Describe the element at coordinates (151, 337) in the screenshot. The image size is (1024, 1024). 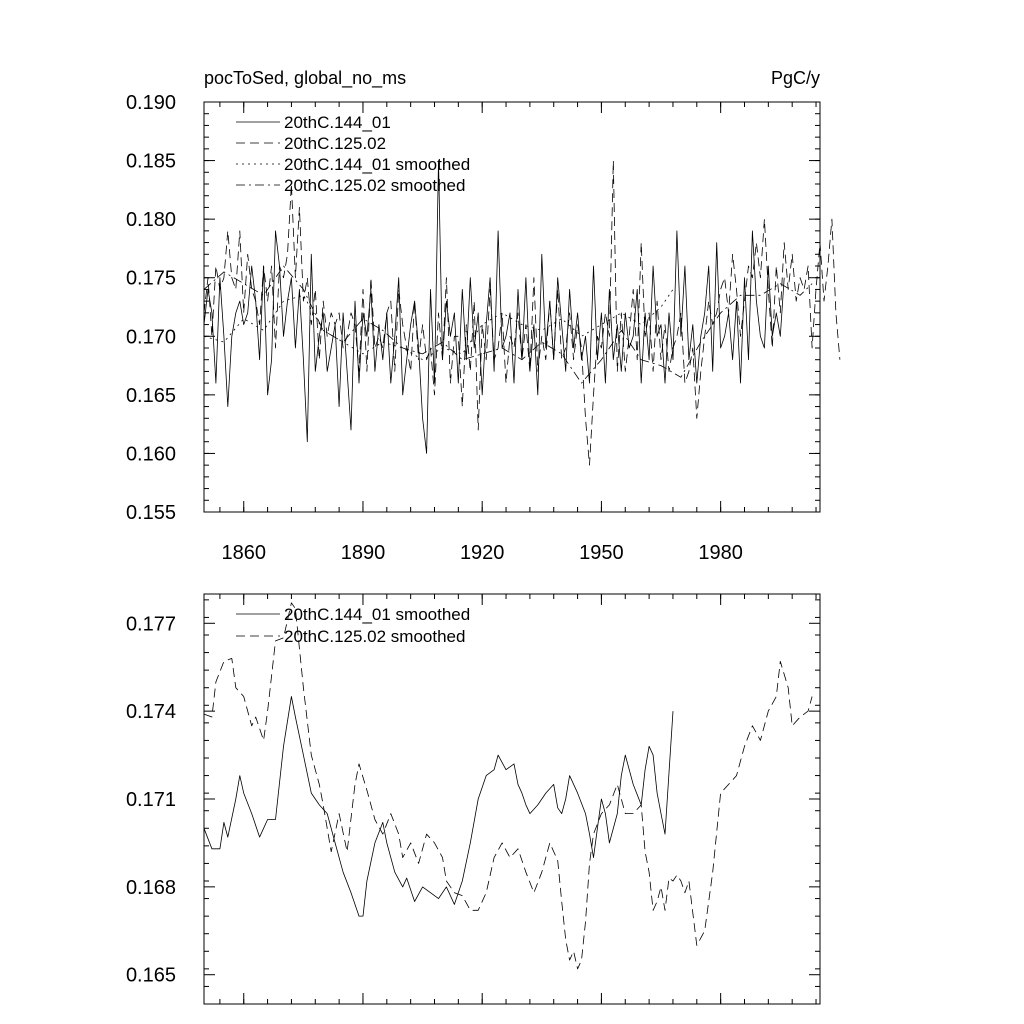
I see `y-tick-label: 0.170` at that location.